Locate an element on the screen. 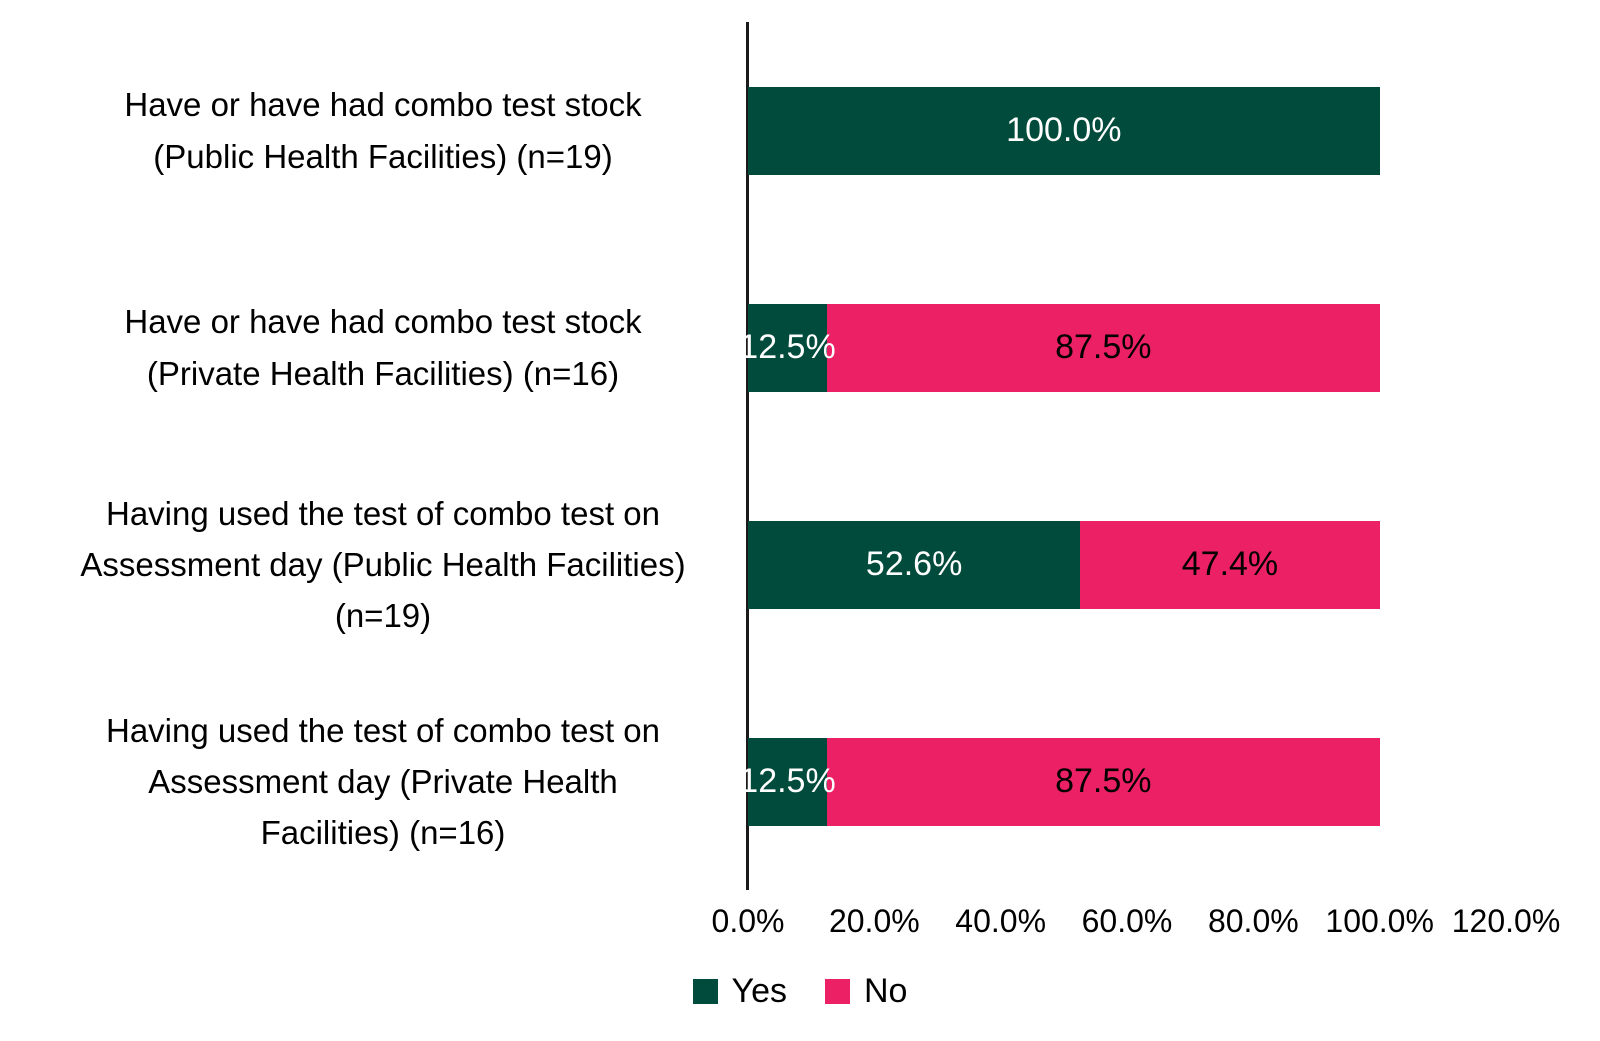  x-tick-label: 100.0% is located at coordinates (1379, 921).